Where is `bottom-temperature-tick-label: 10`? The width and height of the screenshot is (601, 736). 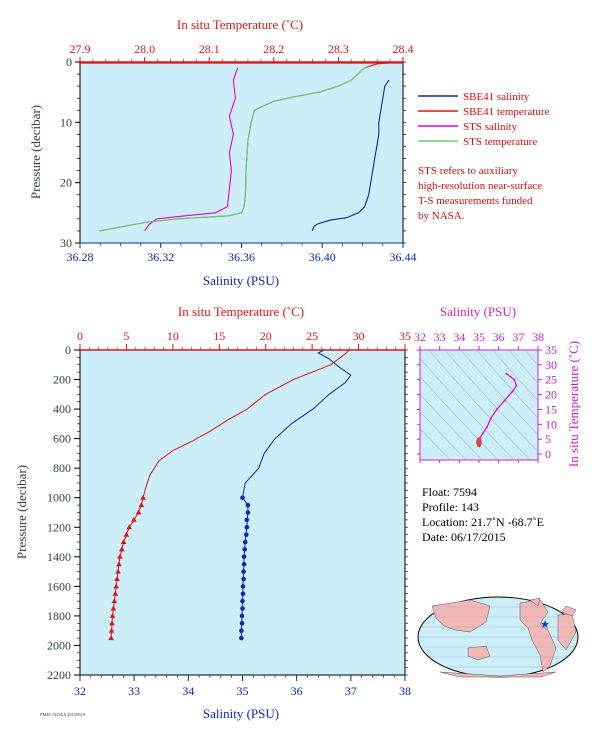 bottom-temperature-tick-label: 10 is located at coordinates (173, 336).